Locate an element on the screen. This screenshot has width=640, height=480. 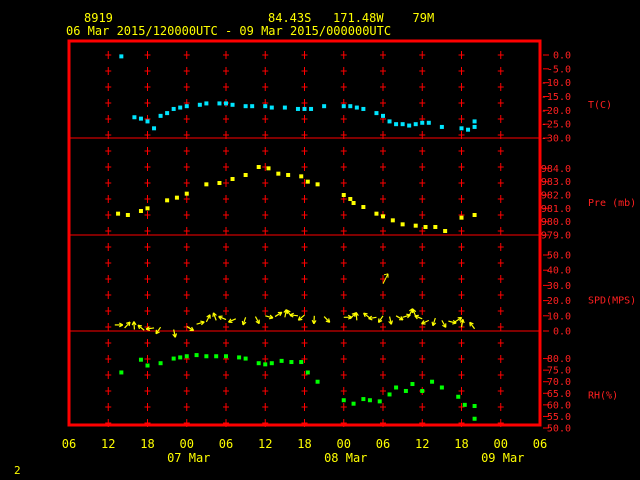
y-tick-label: 75.0 is located at coordinates (559, 371).